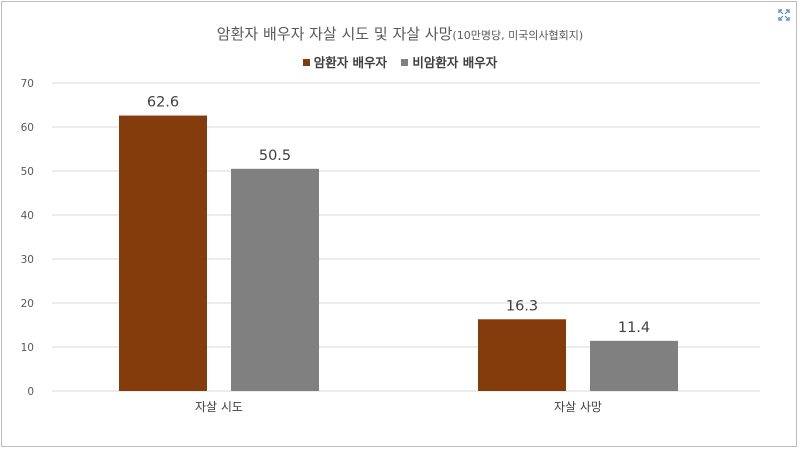 Image resolution: width=800 pixels, height=450 pixels. What do you see at coordinates (27, 84) in the screenshot?
I see `y-tick-label: 70` at bounding box center [27, 84].